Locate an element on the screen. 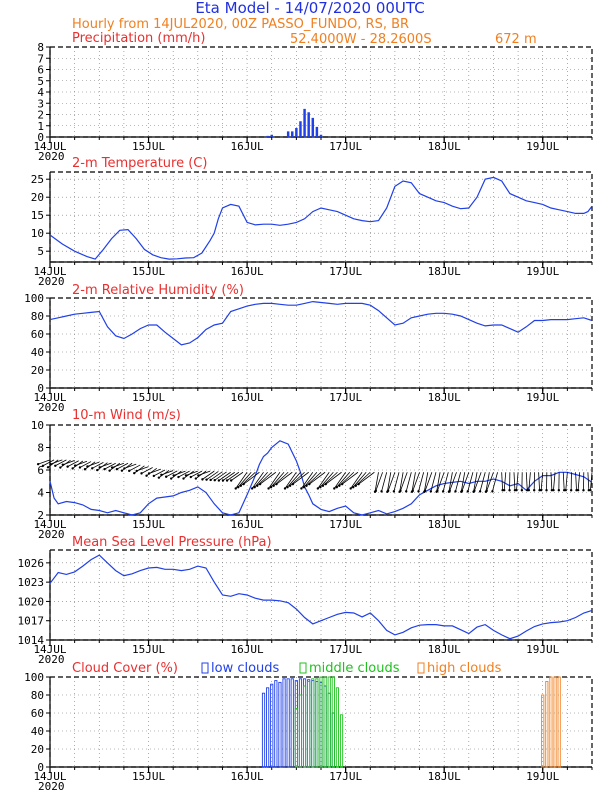 The width and height of the screenshot is (612, 792). y-tick-label: 1 is located at coordinates (40, 126).